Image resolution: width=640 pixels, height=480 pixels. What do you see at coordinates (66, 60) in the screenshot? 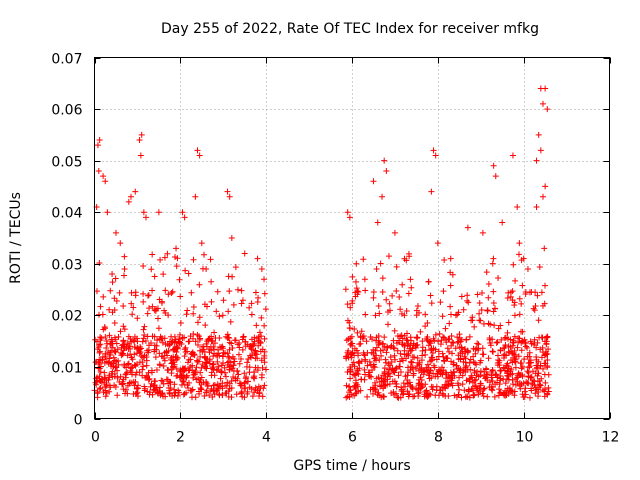
I see `y-tick-label: 0.07` at bounding box center [66, 60].